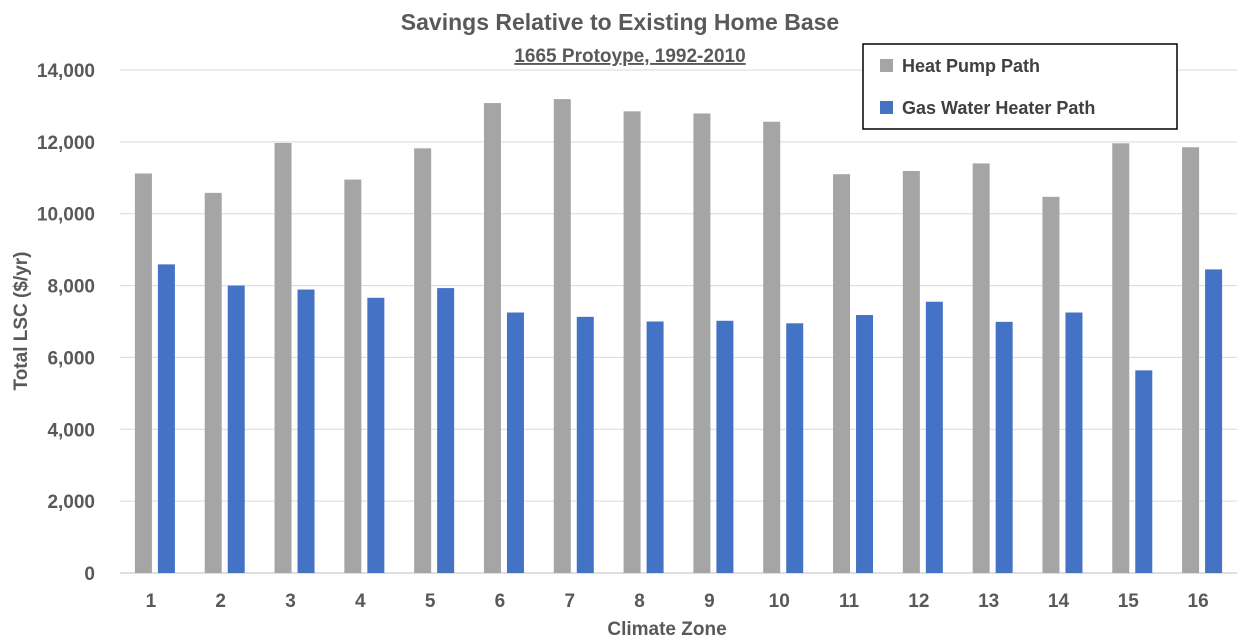 This screenshot has height=639, width=1240. Describe the element at coordinates (1129, 601) in the screenshot. I see `x-tick-label: 15` at that location.